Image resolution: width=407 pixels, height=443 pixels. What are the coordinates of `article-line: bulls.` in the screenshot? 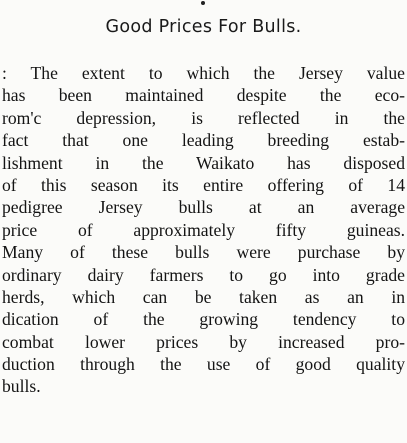 It's located at (21, 386).